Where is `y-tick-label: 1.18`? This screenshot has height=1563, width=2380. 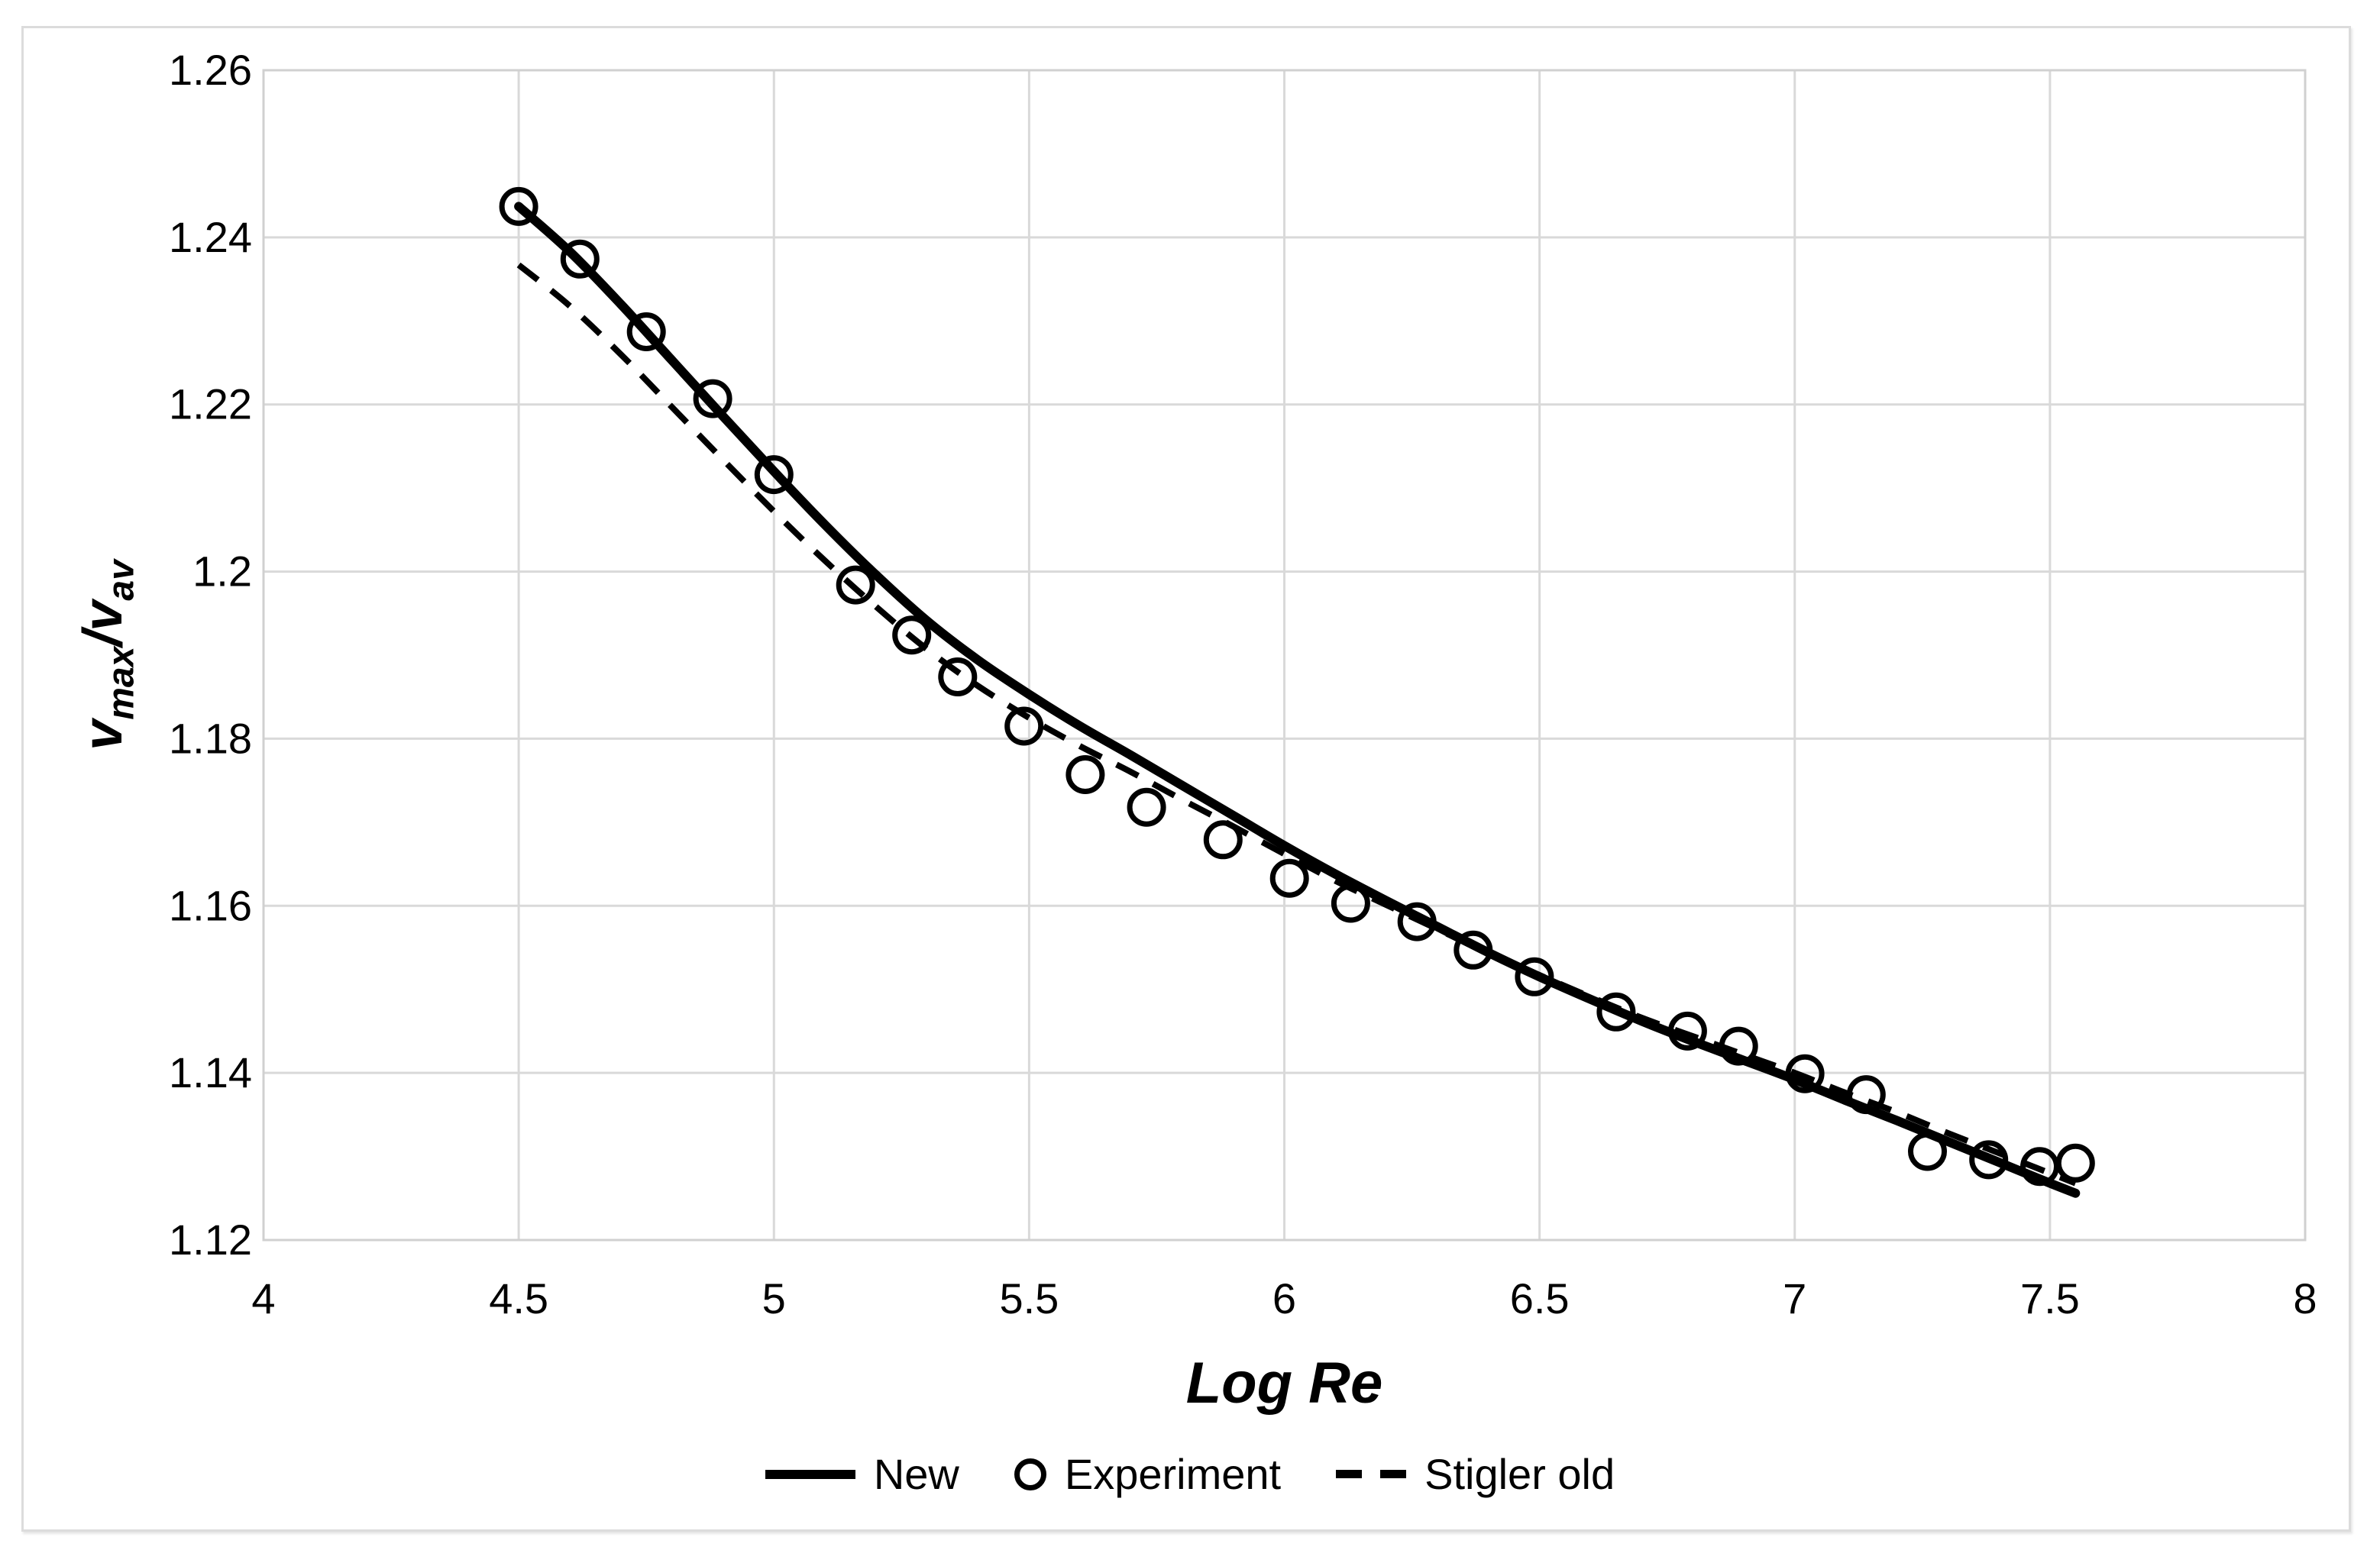 y-tick-label: 1.18 is located at coordinates (211, 738).